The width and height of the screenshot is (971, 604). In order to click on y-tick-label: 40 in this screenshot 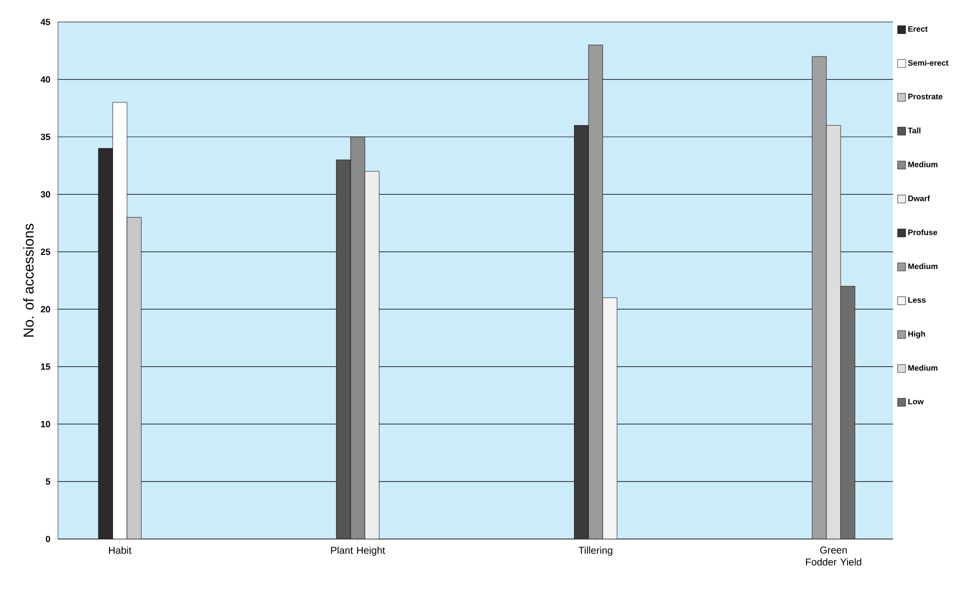, I will do `click(45, 79)`.